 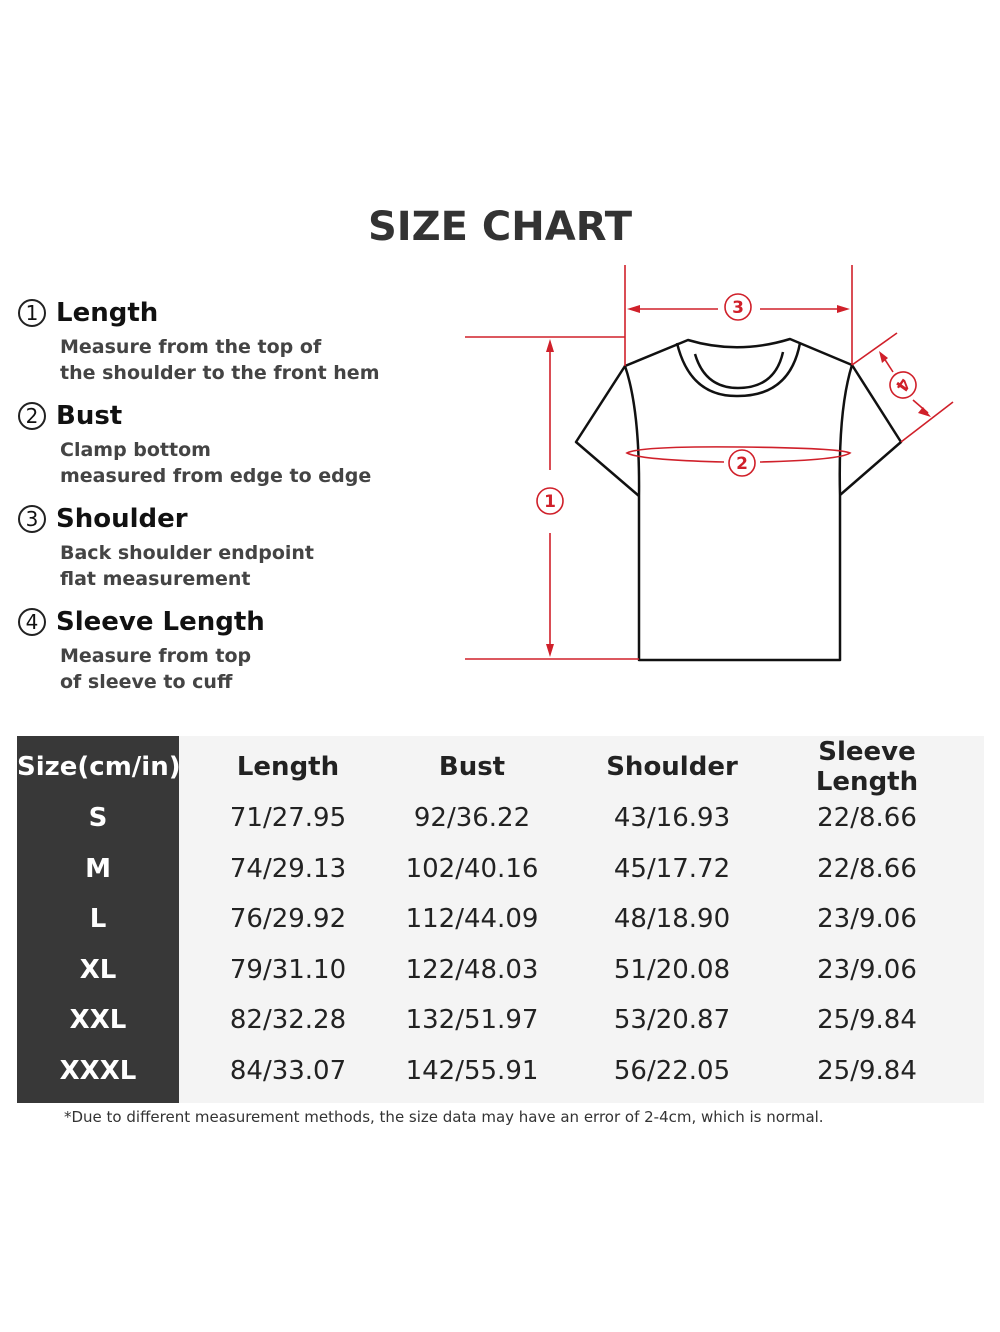 What do you see at coordinates (472, 818) in the screenshot?
I see `table-cell: 92/36.22` at bounding box center [472, 818].